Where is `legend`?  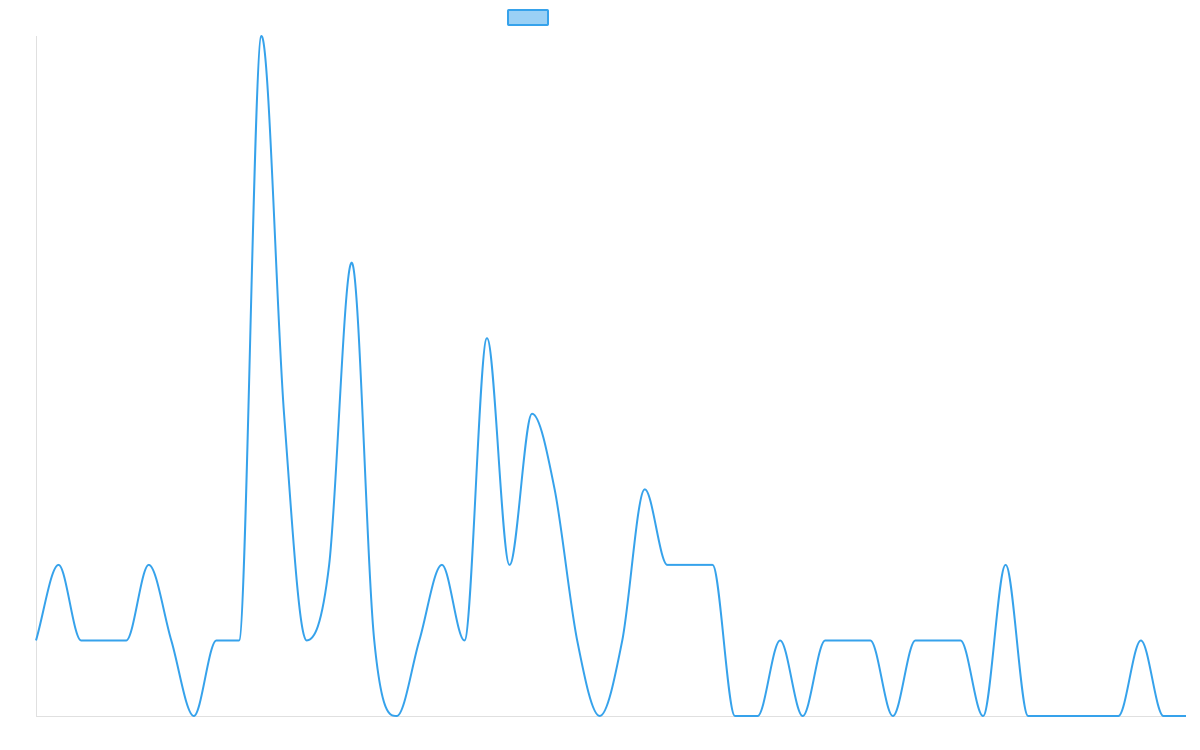
legend is located at coordinates (528, 17).